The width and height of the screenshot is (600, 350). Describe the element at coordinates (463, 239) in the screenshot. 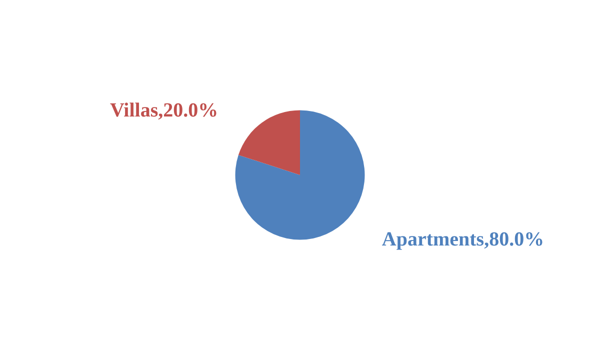

I see `slice-label: Apartments,80.0%` at that location.